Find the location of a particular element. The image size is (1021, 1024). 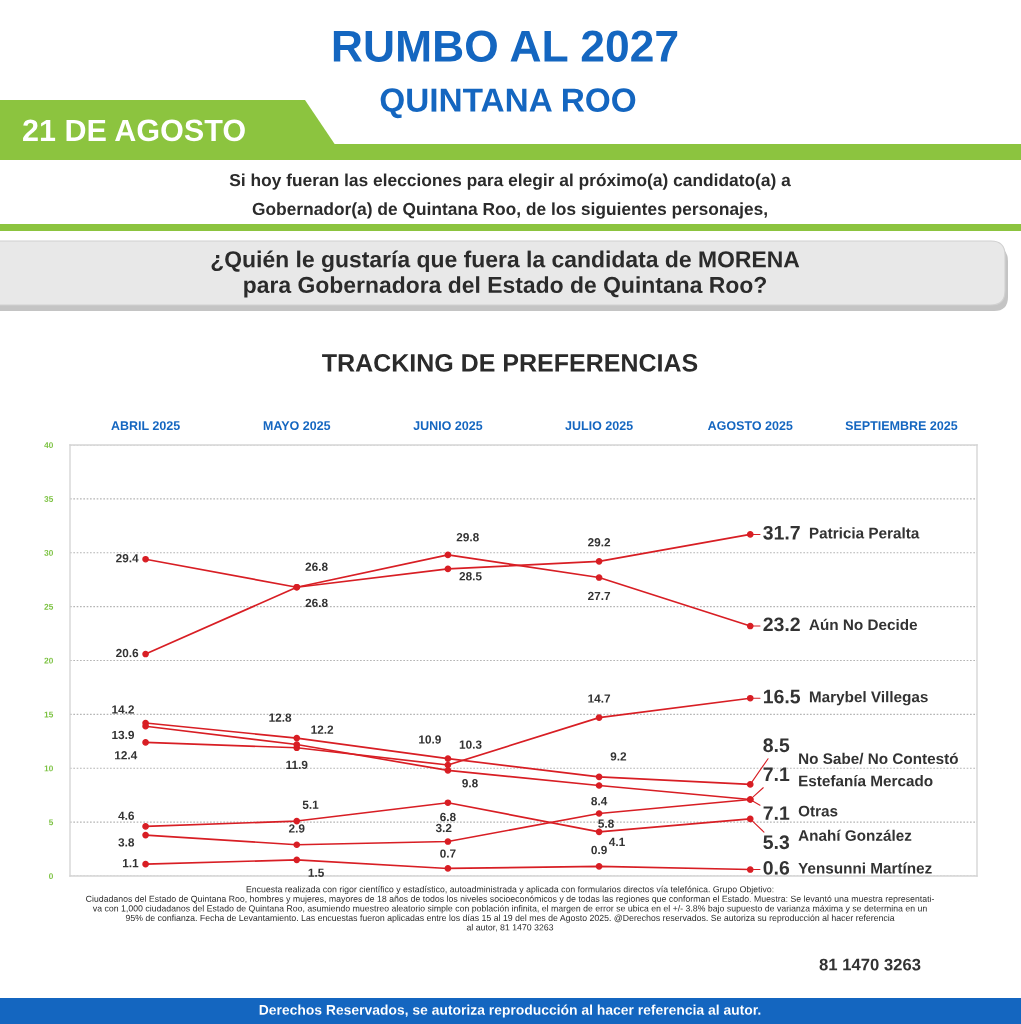

data-label: 9.2 is located at coordinates (618, 756).